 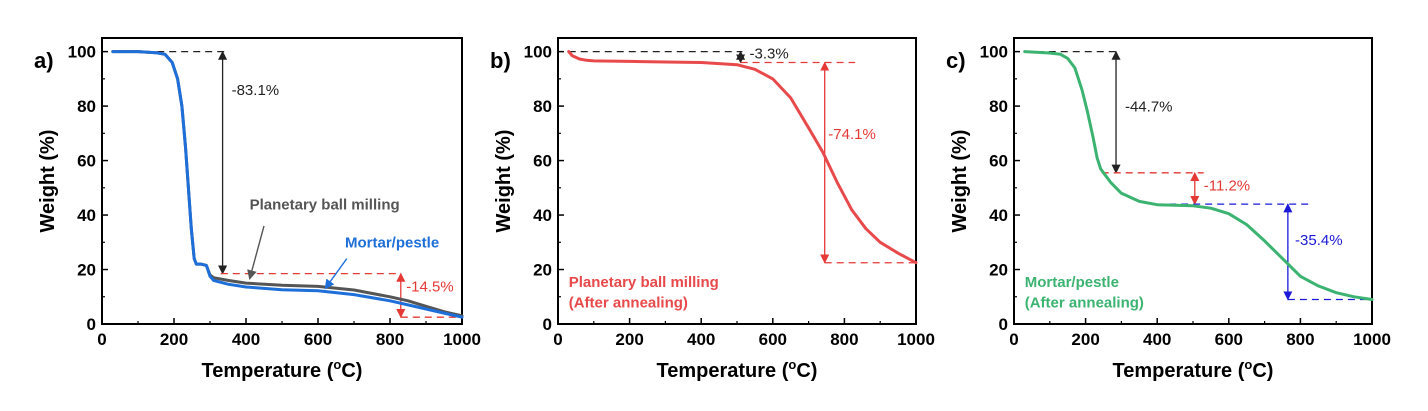 I want to click on panel-label: c), so click(x=956, y=60).